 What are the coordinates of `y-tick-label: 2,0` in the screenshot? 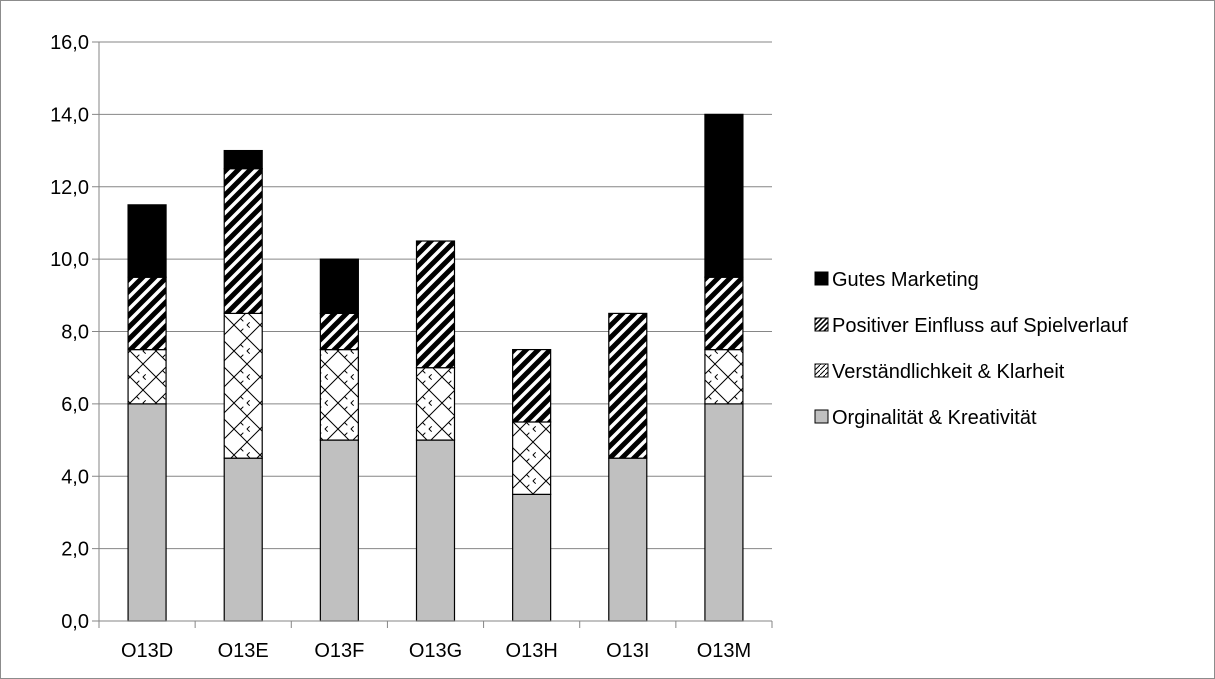 It's located at (75, 550).